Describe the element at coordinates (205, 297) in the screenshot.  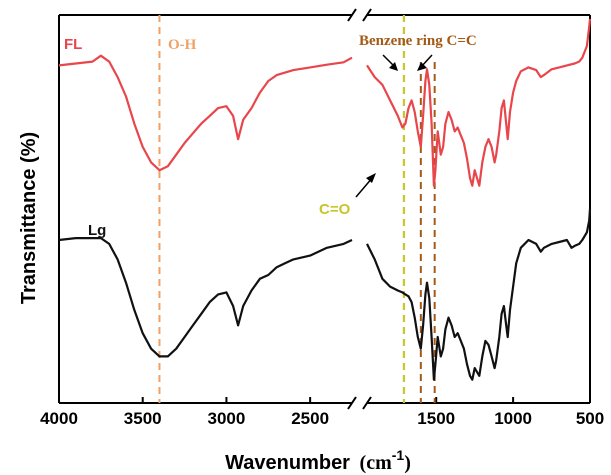
I see `series-line-lg-left` at that location.